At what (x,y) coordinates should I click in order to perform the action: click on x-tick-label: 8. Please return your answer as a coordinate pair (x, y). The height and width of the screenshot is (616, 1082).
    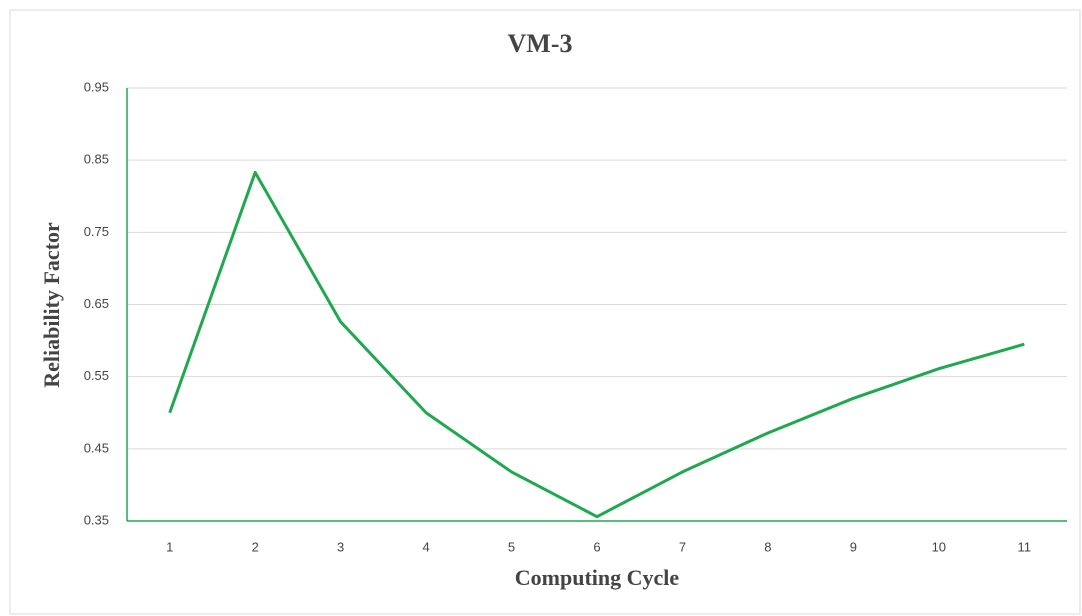
    Looking at the image, I should click on (767, 546).